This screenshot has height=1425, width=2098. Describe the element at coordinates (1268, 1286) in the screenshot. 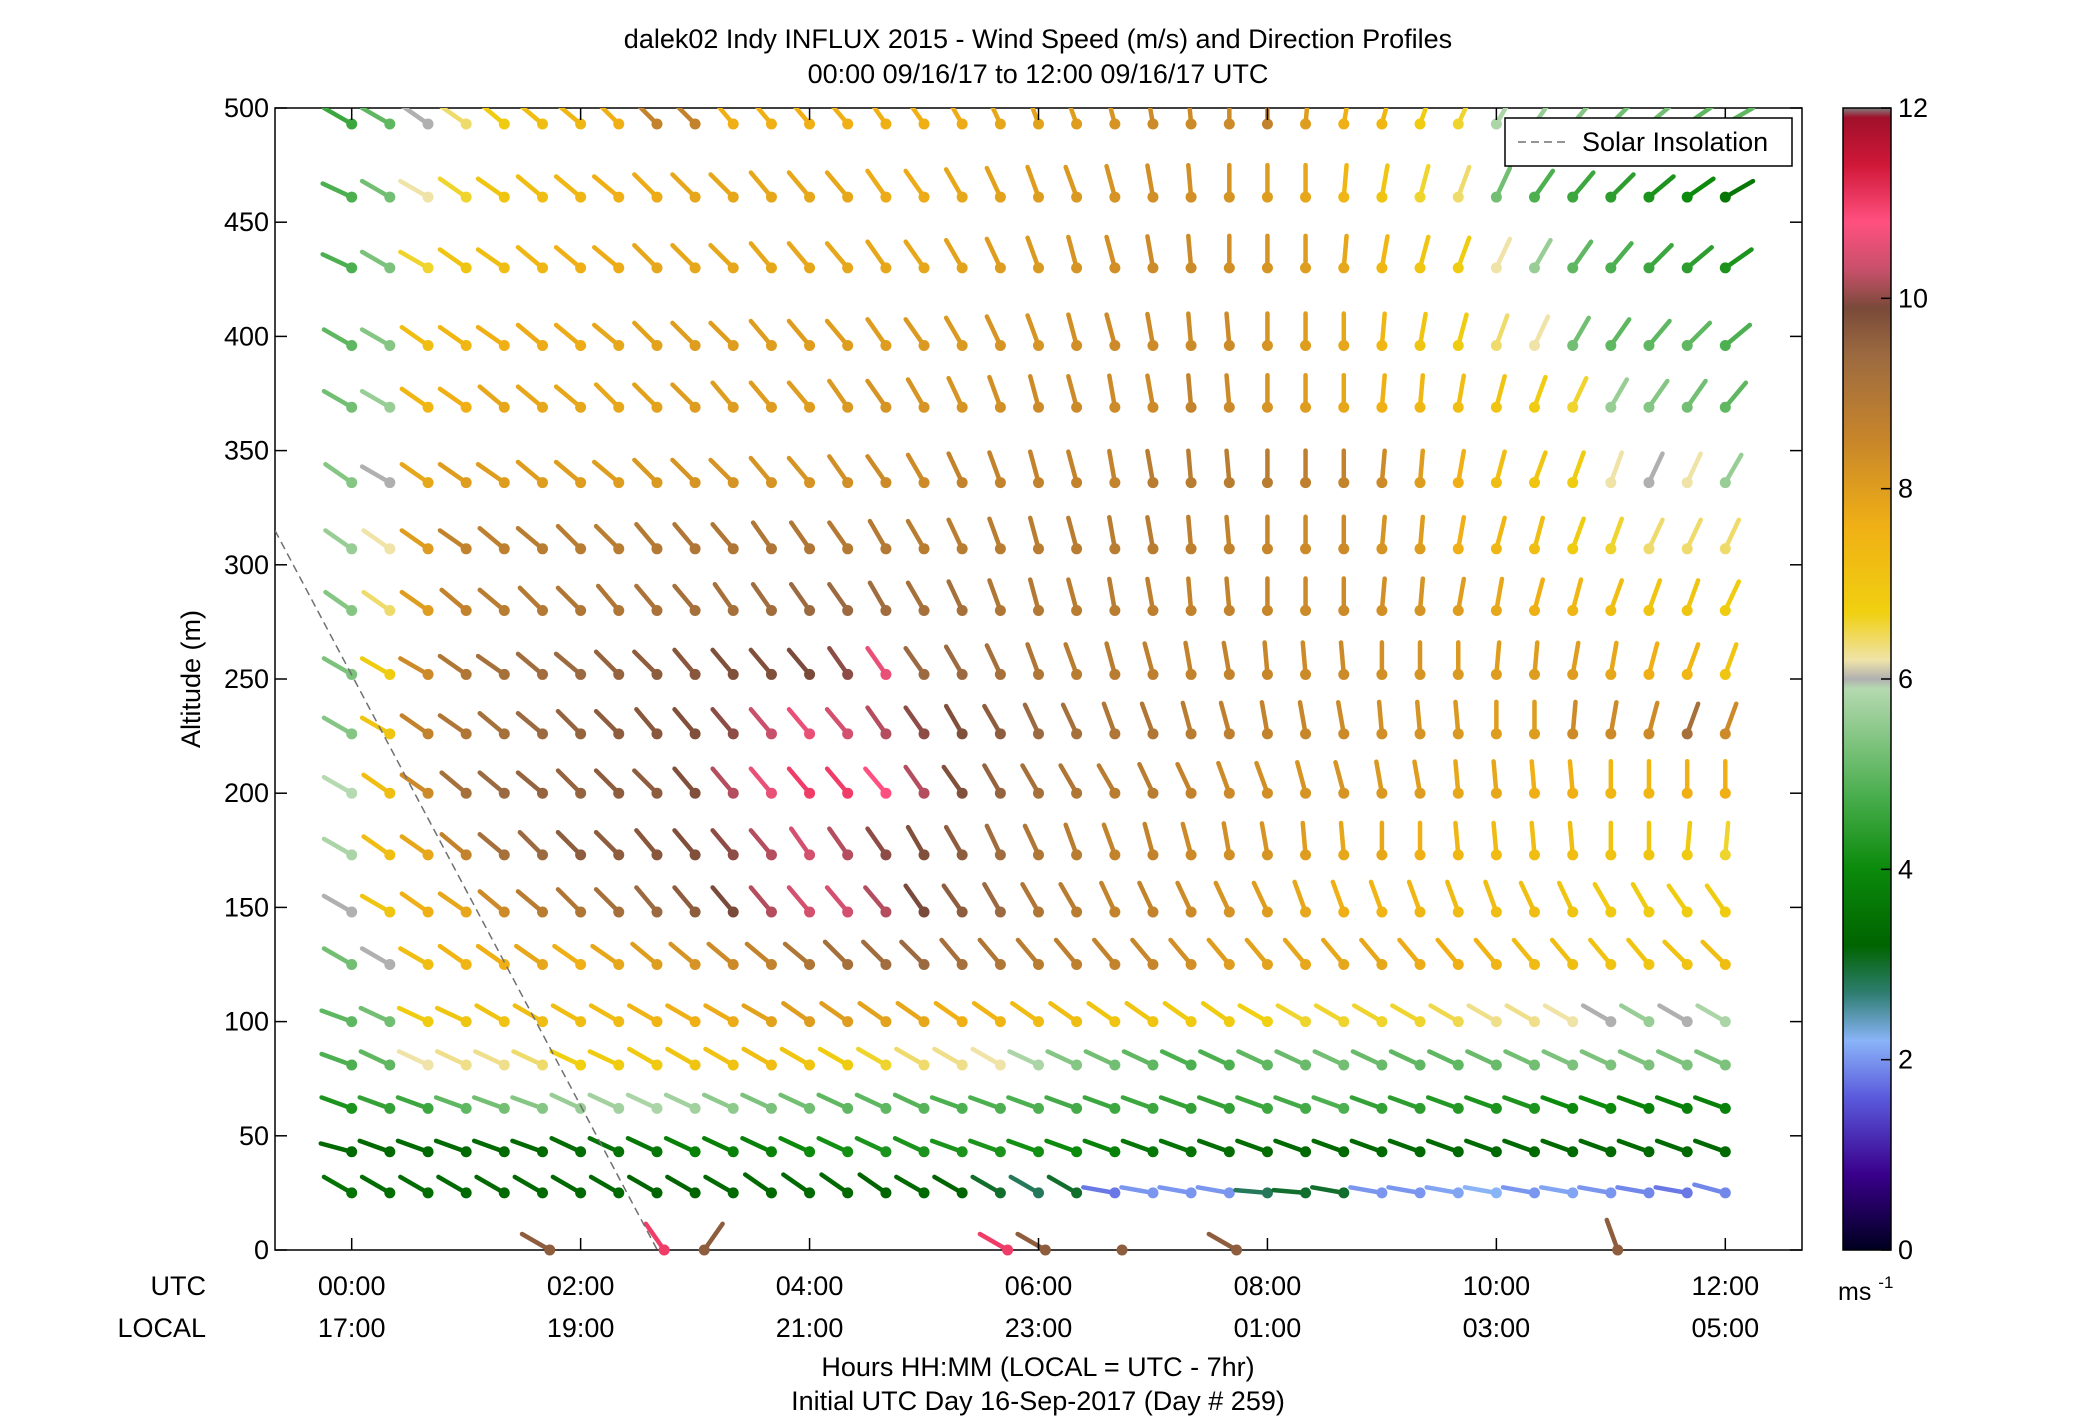

I see `x-tick-label-utc: 08:00` at that location.